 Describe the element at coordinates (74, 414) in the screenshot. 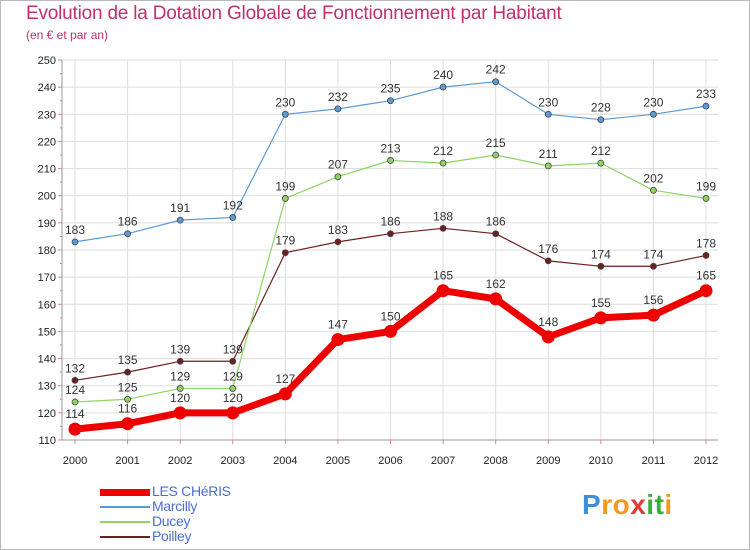

I see `data-label: 114` at that location.